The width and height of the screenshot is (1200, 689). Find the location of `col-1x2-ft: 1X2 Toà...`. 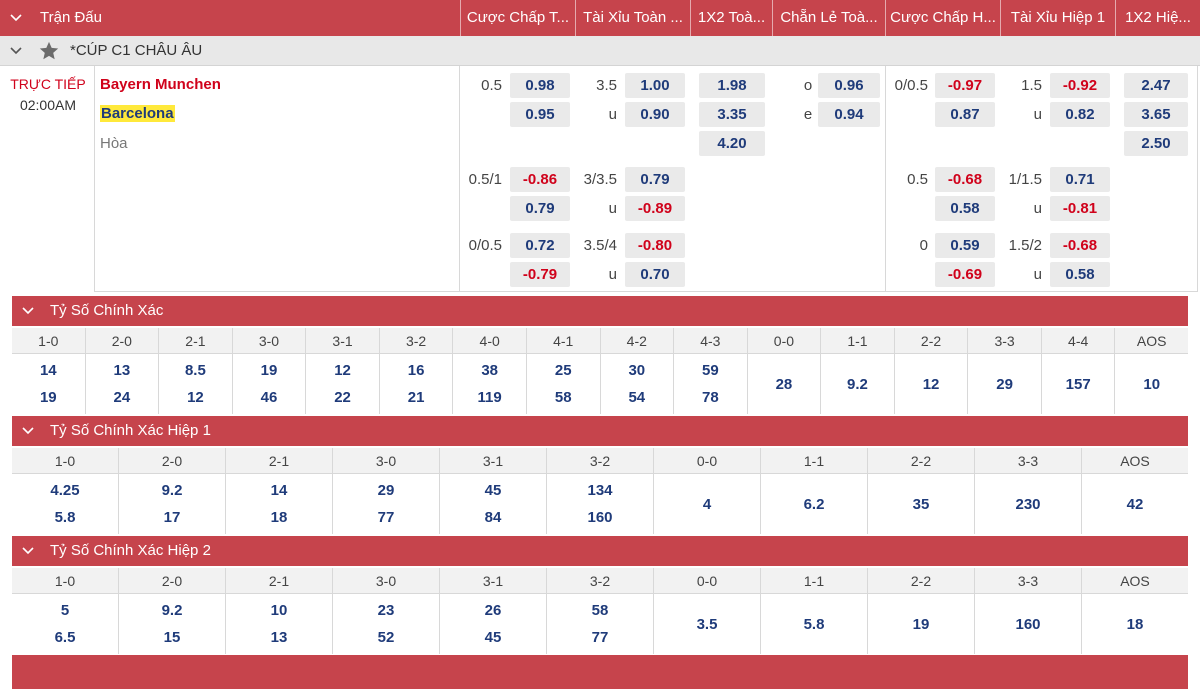

col-1x2-ft: 1X2 Toà... is located at coordinates (731, 18).